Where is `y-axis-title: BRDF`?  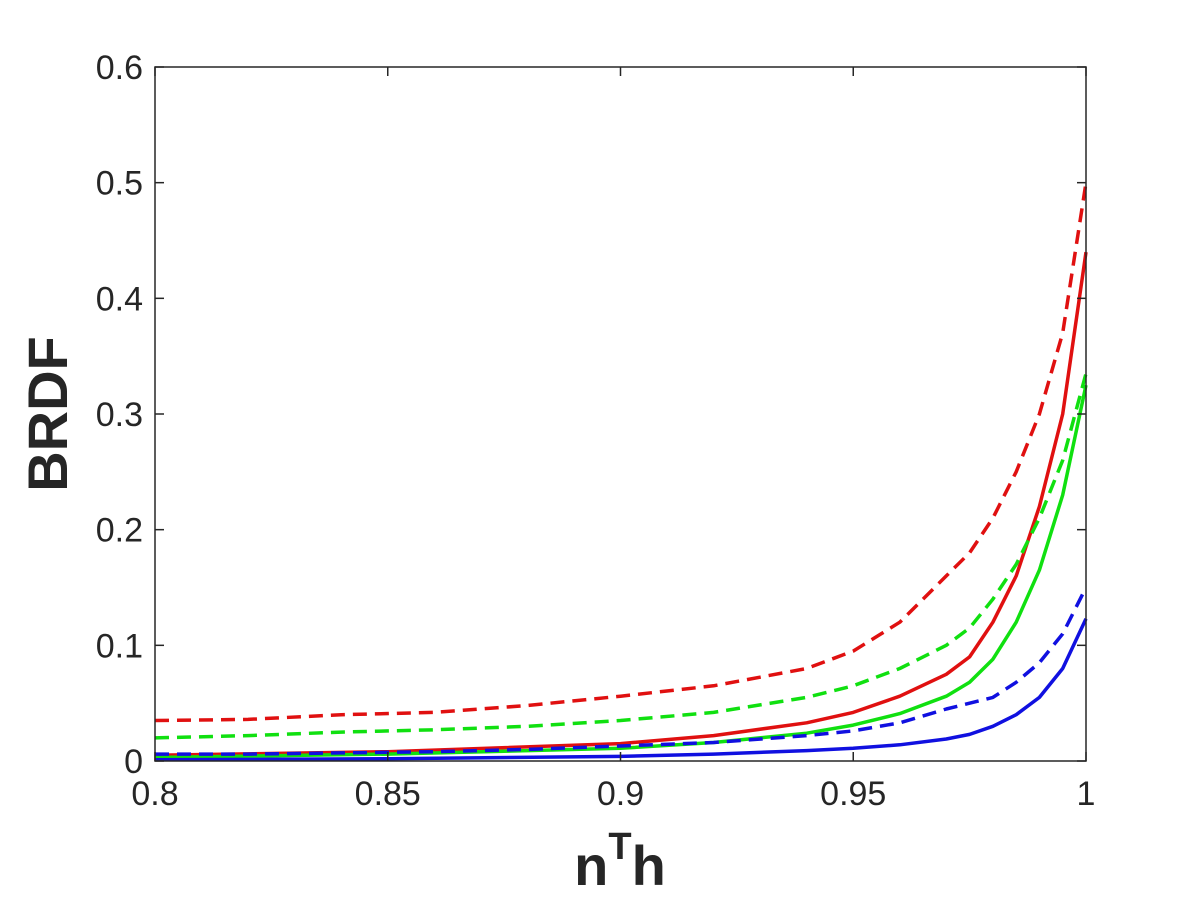
y-axis-title: BRDF is located at coordinates (47, 414).